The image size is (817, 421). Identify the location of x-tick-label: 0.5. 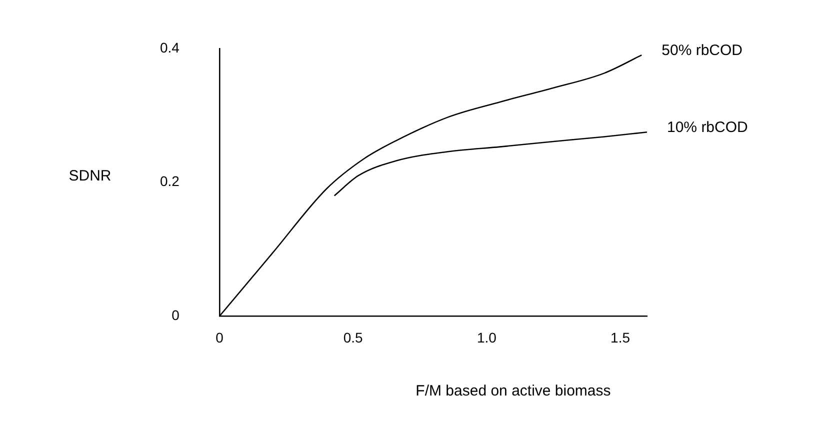
(353, 337).